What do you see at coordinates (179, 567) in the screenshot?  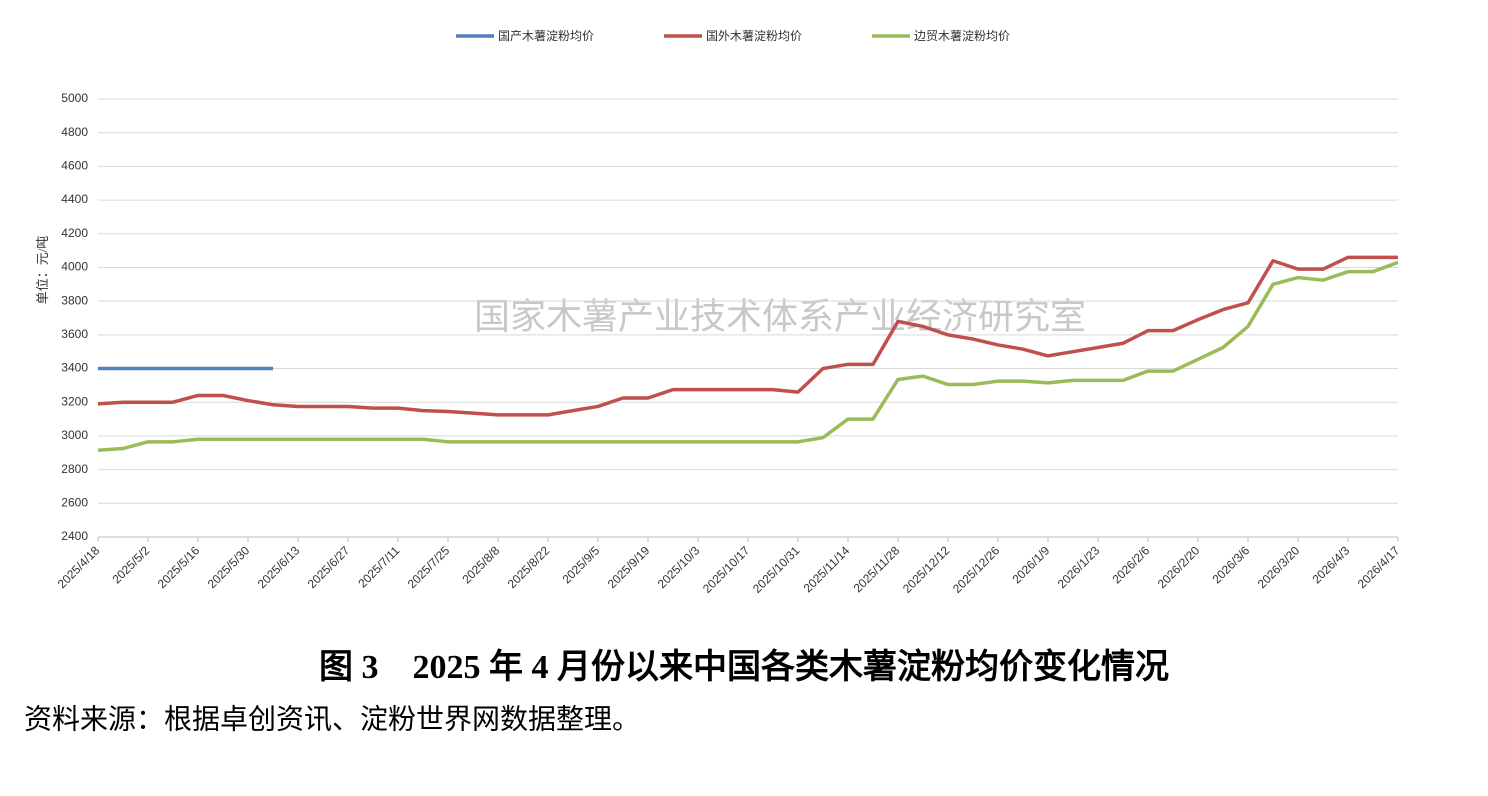 I see `x-tick-label: 2025/5/16` at bounding box center [179, 567].